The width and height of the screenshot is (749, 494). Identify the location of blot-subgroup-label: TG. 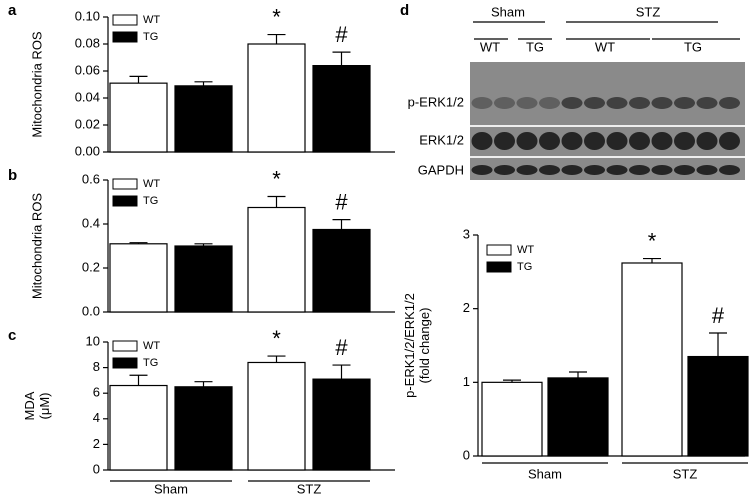
(693, 46).